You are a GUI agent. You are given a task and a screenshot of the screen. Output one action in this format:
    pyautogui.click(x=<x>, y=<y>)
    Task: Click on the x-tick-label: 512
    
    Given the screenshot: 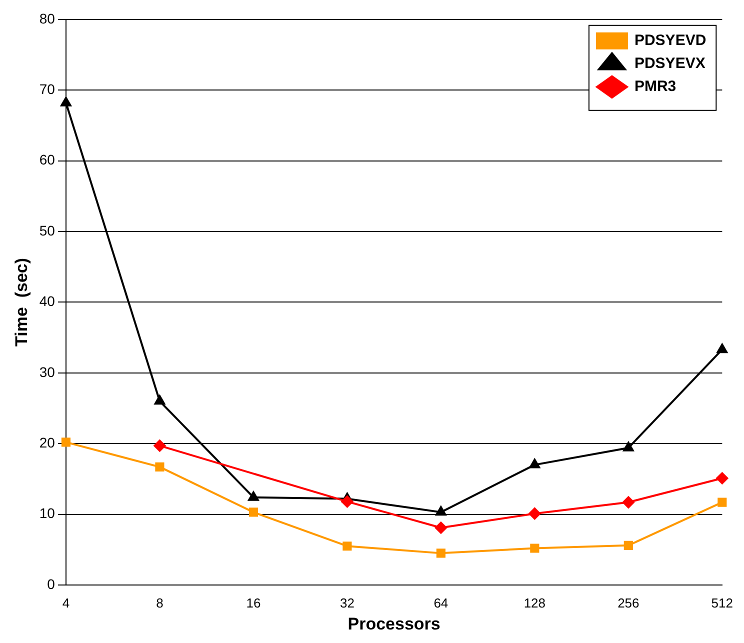 What is the action you would take?
    pyautogui.click(x=722, y=602)
    